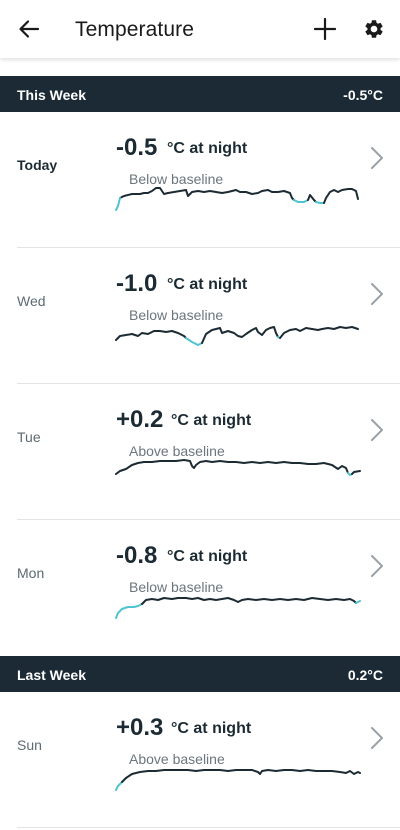  I want to click on temperature-value: -1.0, so click(137, 283).